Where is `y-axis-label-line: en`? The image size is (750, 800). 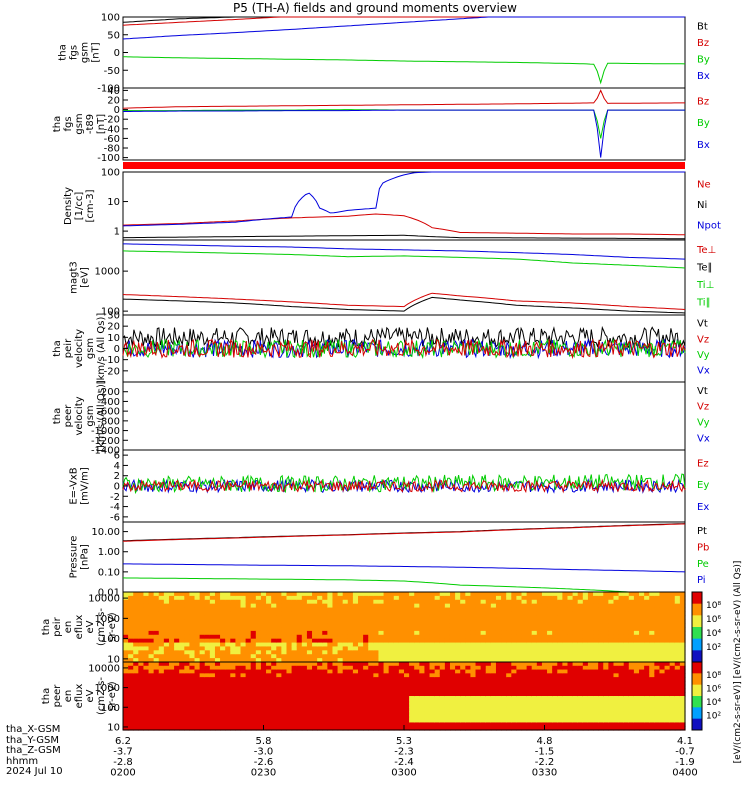
y-axis-label-line: en is located at coordinates (68, 696).